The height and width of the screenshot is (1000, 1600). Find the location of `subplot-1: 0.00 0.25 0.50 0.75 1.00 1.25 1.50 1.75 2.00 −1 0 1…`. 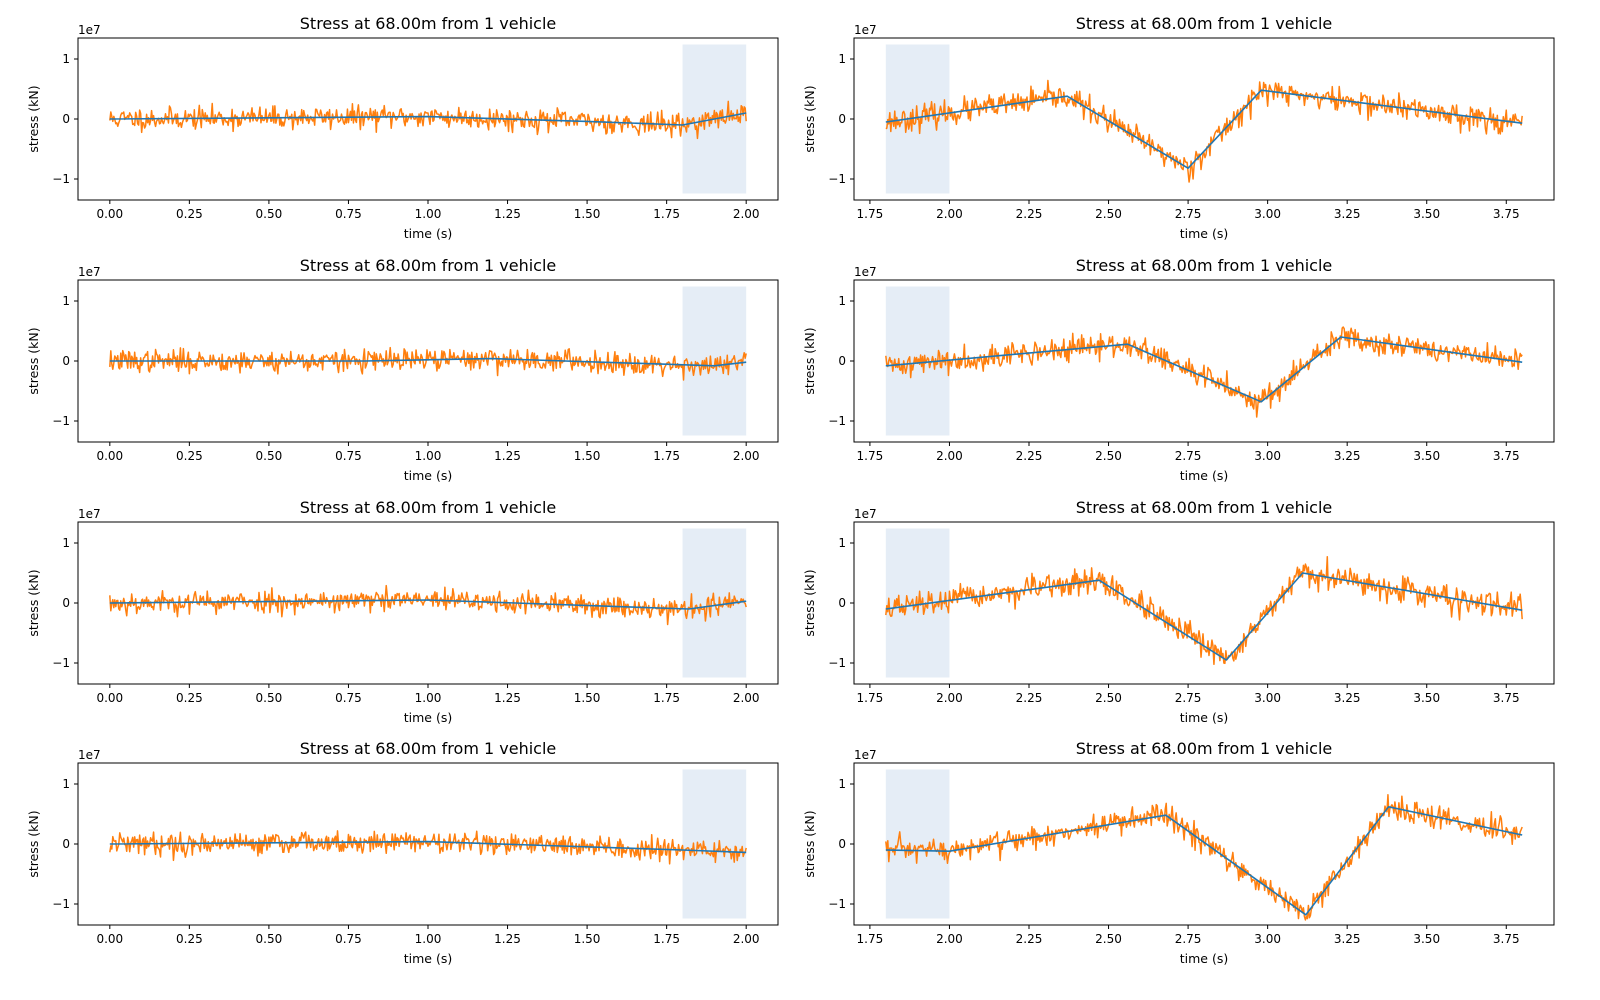

subplot-1: 0.00 0.25 0.50 0.75 1.00 1.25 1.50 1.75 2.00 −1 0 1… is located at coordinates (402, 127).